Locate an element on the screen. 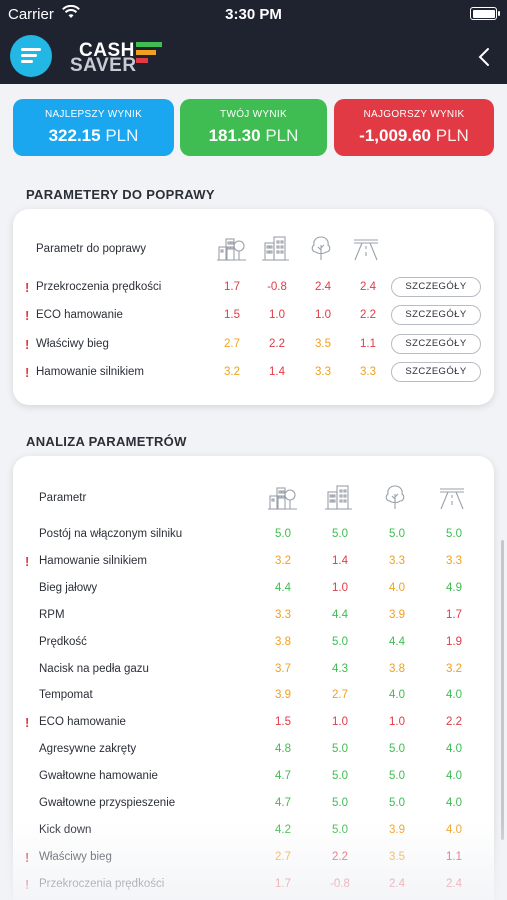  parameter-name: Kick down is located at coordinates (65, 829).